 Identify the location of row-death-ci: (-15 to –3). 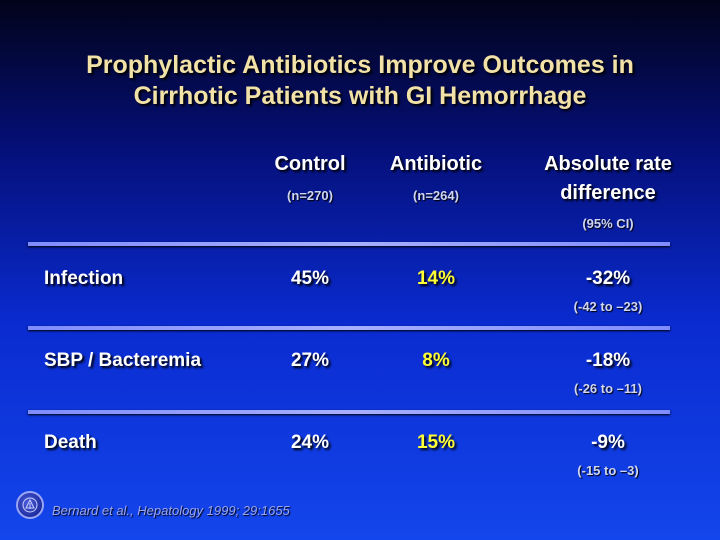
(608, 470).